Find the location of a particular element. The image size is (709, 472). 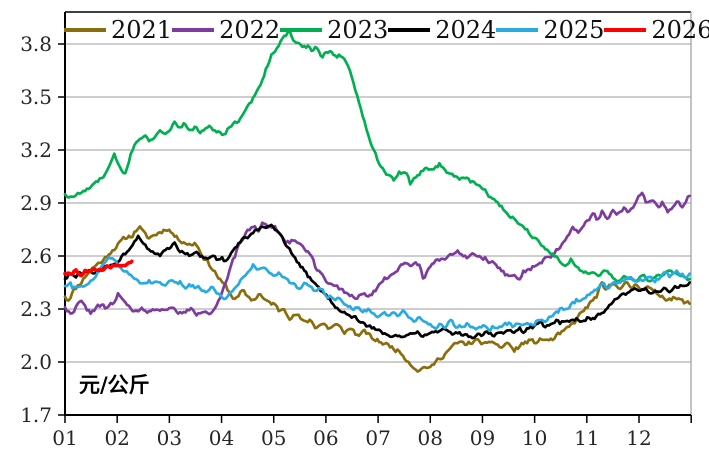

legend-label-2021: 2021 is located at coordinates (142, 30).